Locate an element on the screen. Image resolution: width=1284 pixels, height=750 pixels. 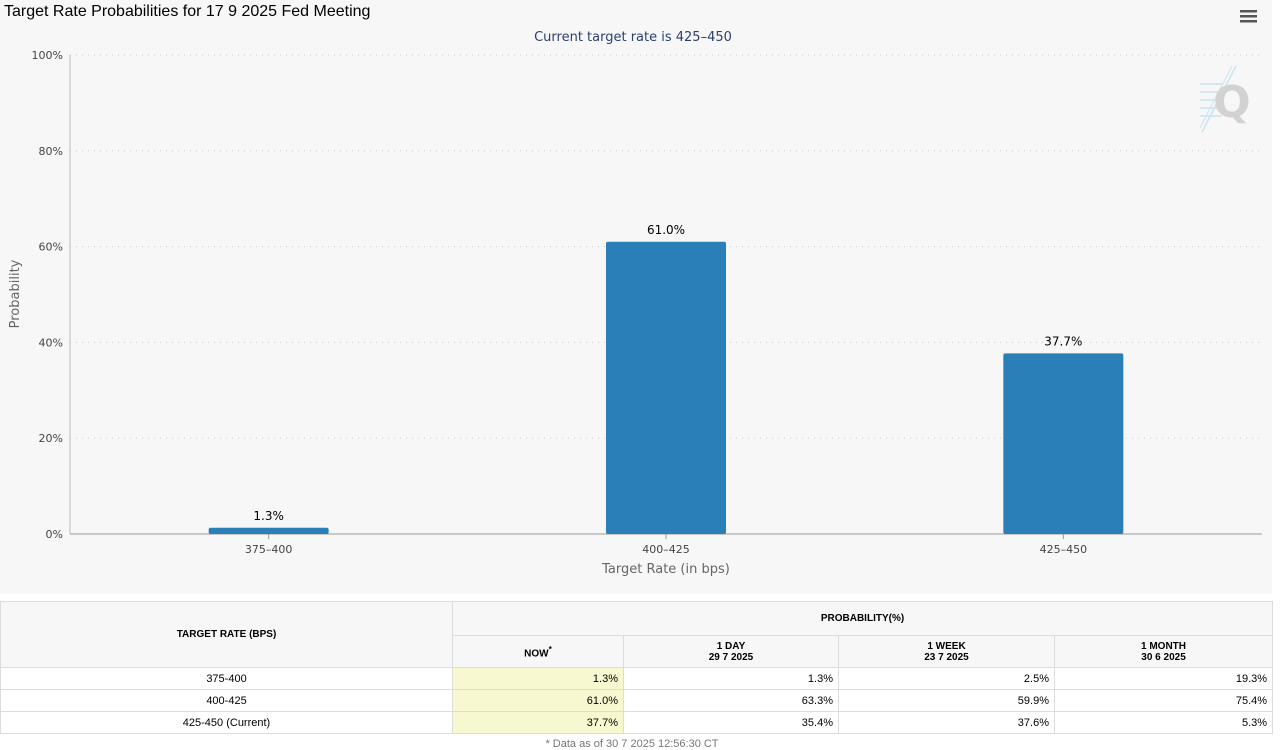
y-axis-title: Probability is located at coordinates (15, 293).